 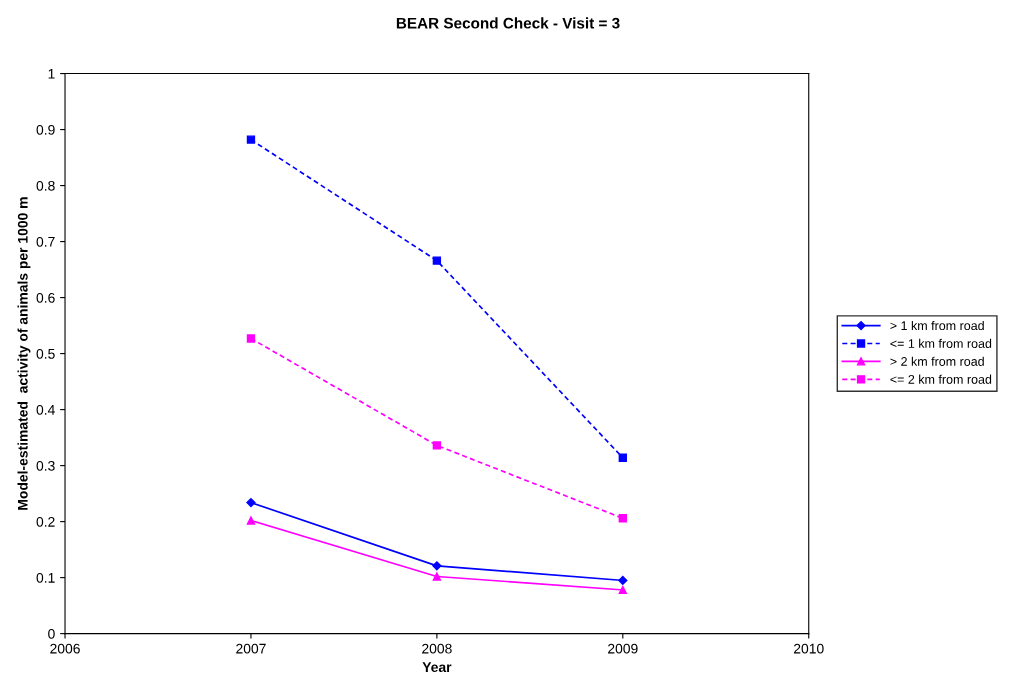 What do you see at coordinates (508, 23) in the screenshot?
I see `chart-title: BEAR Second Check - Visit = 3` at bounding box center [508, 23].